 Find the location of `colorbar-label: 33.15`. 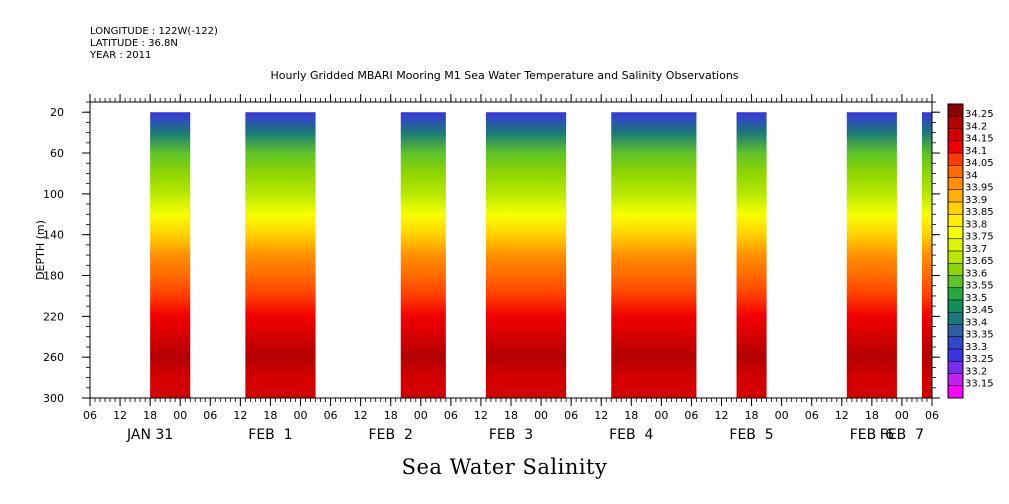

colorbar-label: 33.15 is located at coordinates (979, 384).